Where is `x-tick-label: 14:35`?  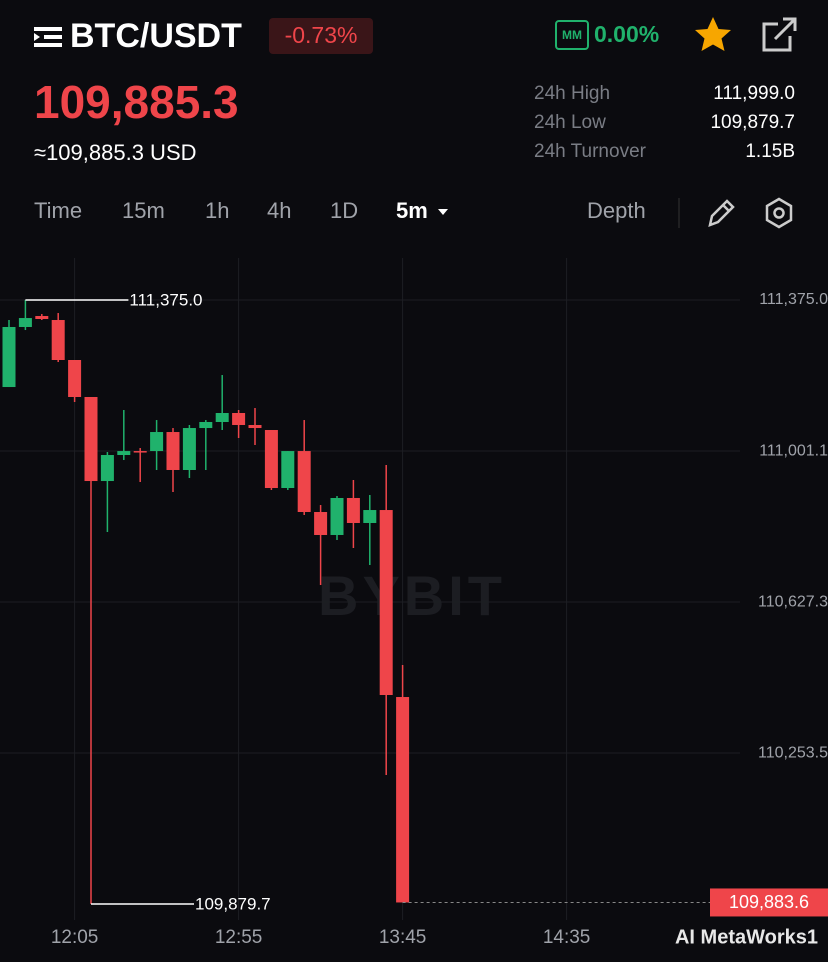 x-tick-label: 14:35 is located at coordinates (567, 937).